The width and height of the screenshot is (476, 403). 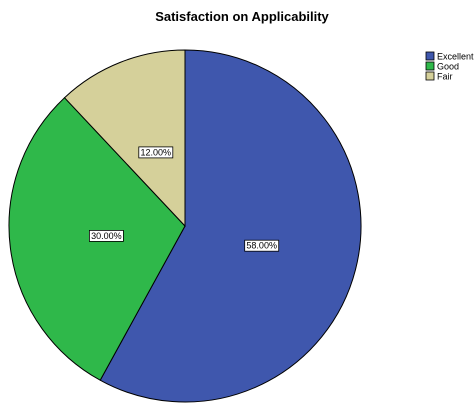 I want to click on svg-text: 30.00%, so click(x=106, y=236).